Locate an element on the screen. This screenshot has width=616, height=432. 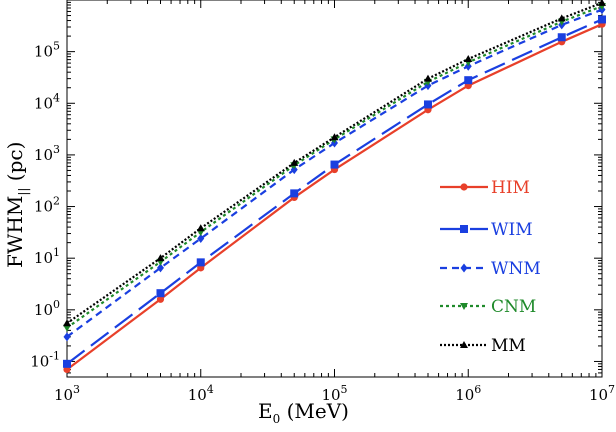
legend: HIM WIM WNM CNM MM is located at coordinates (490, 267).